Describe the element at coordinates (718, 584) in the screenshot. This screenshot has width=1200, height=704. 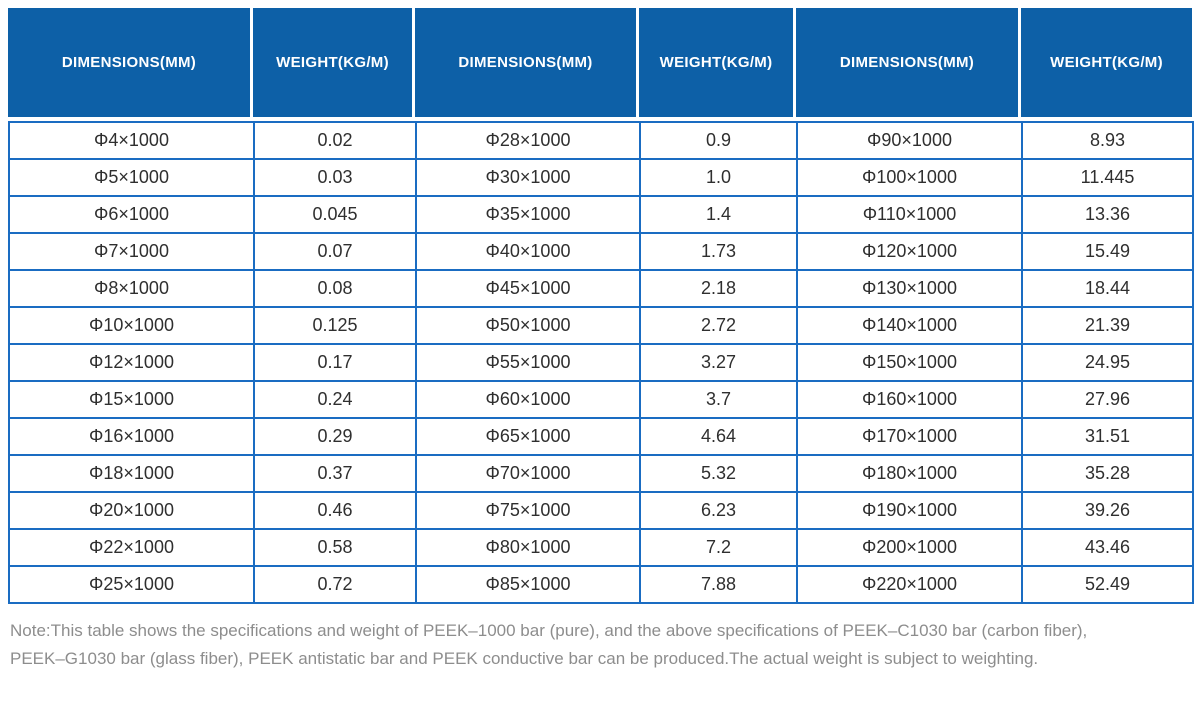
I see `cell-weight: 7.88` at that location.